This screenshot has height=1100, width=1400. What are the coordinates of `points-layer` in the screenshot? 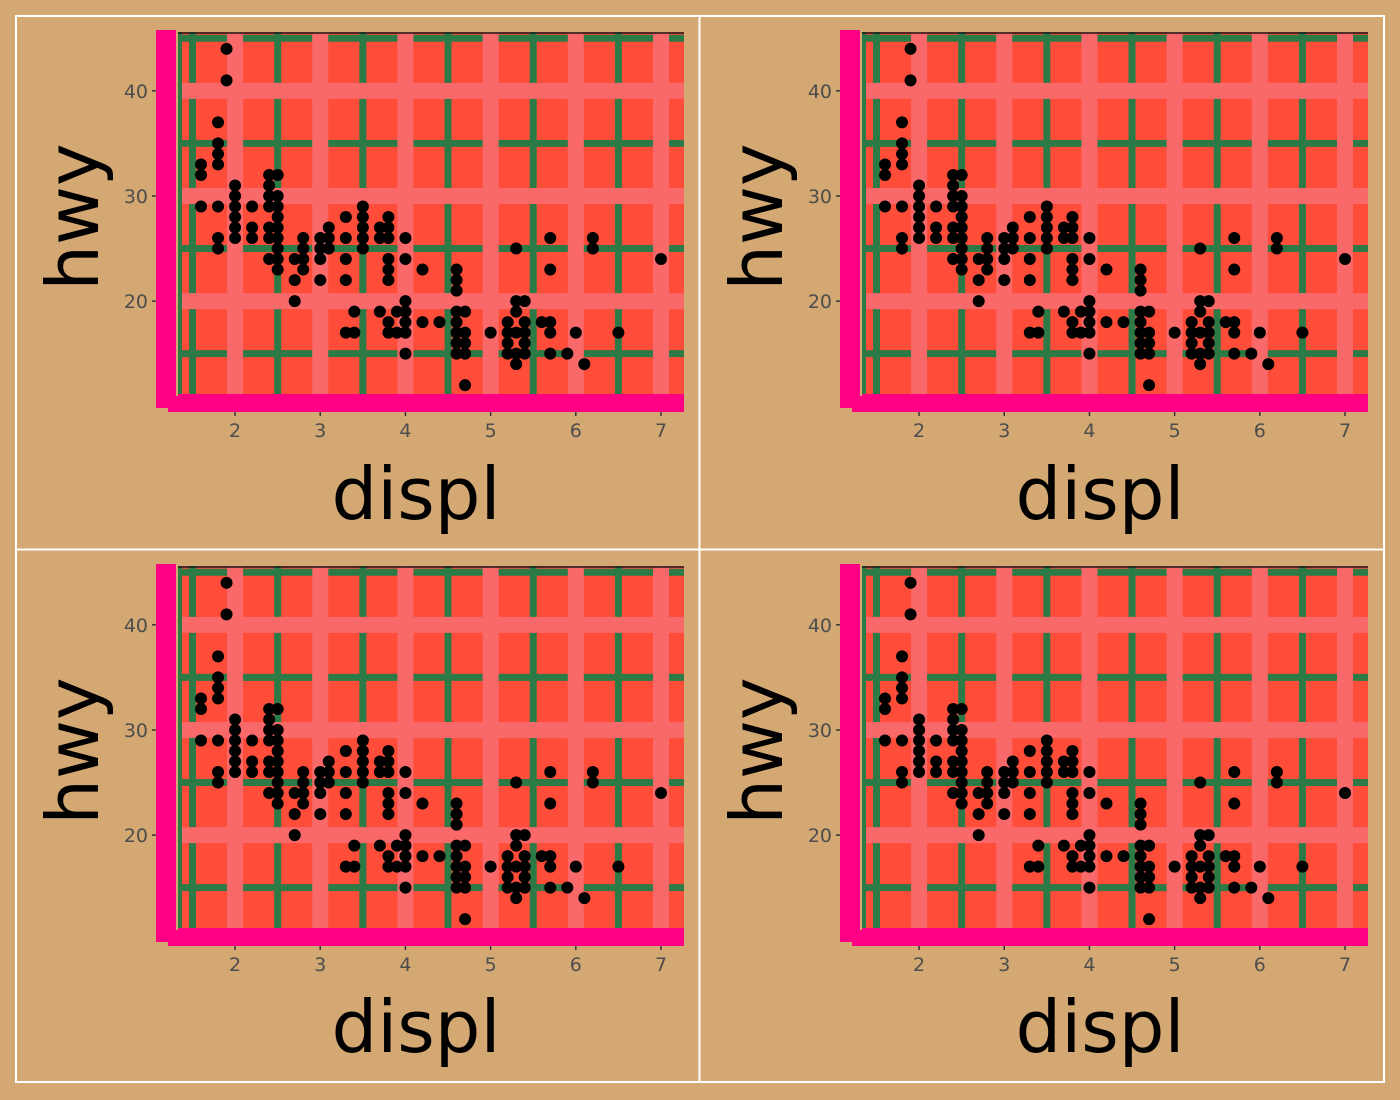 It's located at (1115, 751).